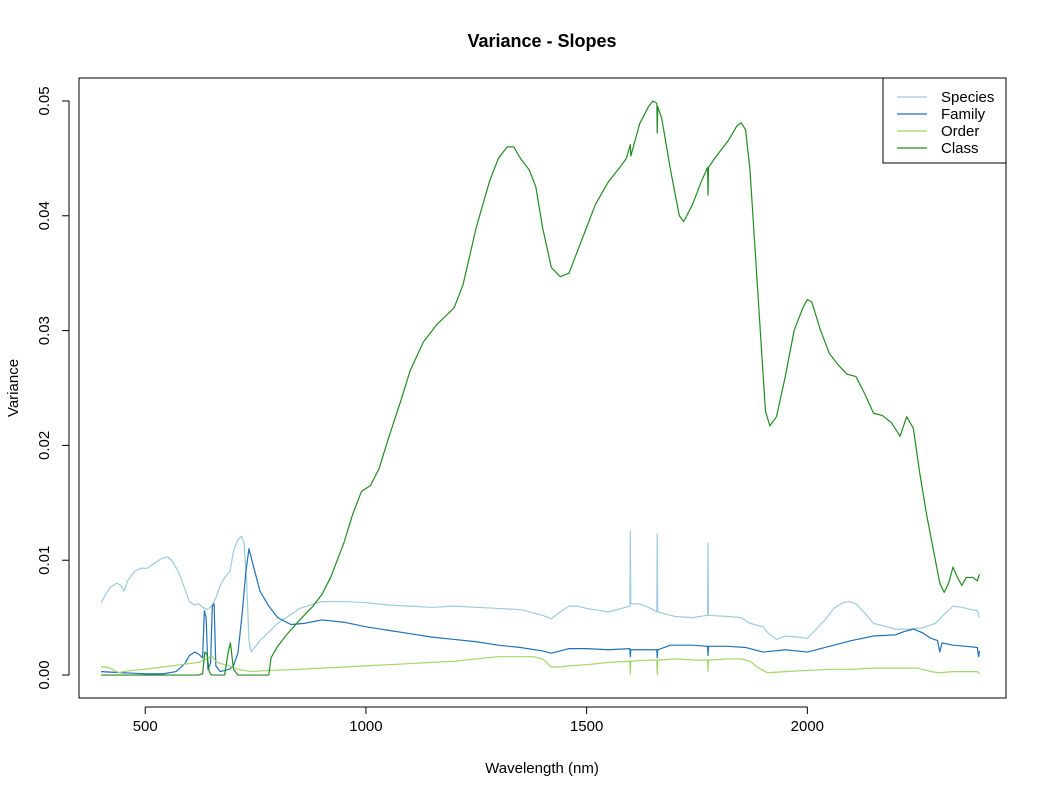  Describe the element at coordinates (960, 148) in the screenshot. I see `legend-label-class: Class` at that location.